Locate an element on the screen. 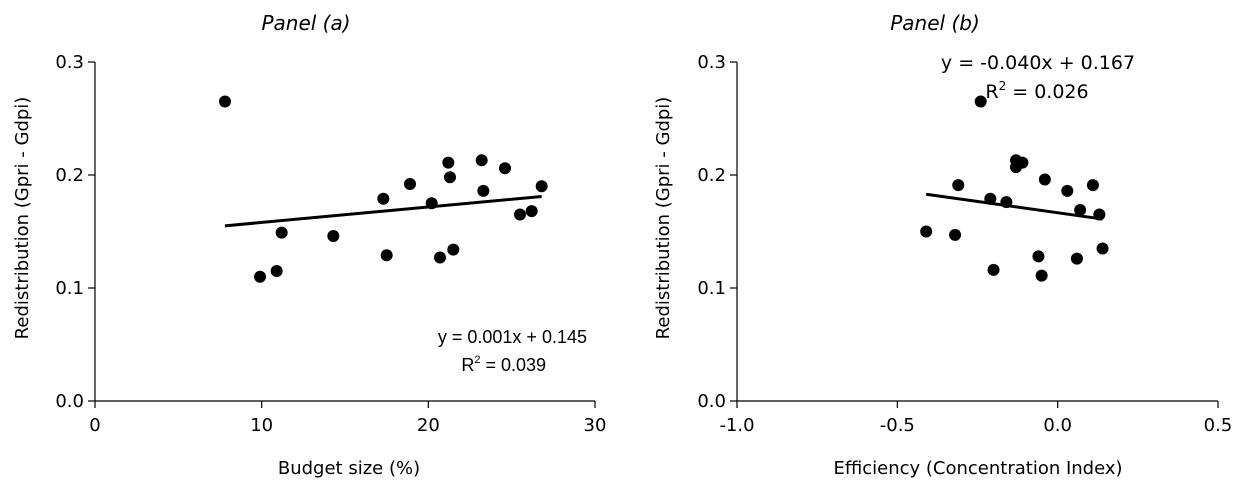 This screenshot has height=481, width=1250. panel-a-r-squared: R2 = 0.039 is located at coordinates (503, 364).